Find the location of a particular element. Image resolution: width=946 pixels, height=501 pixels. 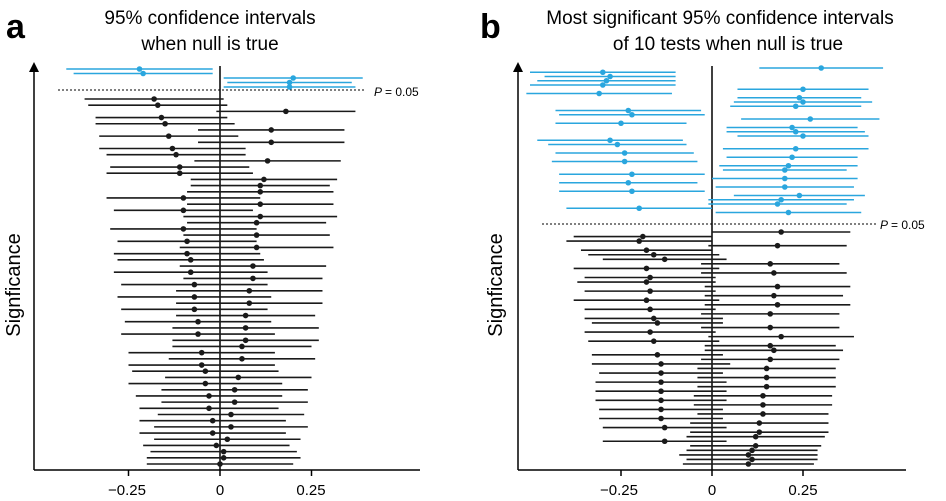

panel-b-letter: b is located at coordinates (490, 27).